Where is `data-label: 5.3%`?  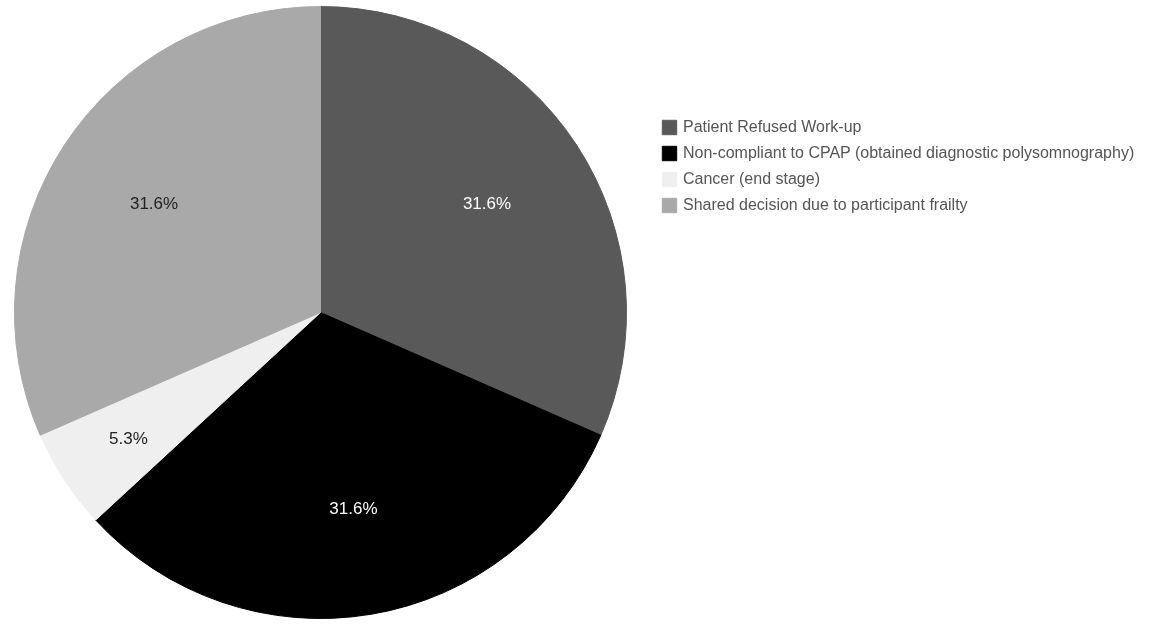
data-label: 5.3% is located at coordinates (128, 438).